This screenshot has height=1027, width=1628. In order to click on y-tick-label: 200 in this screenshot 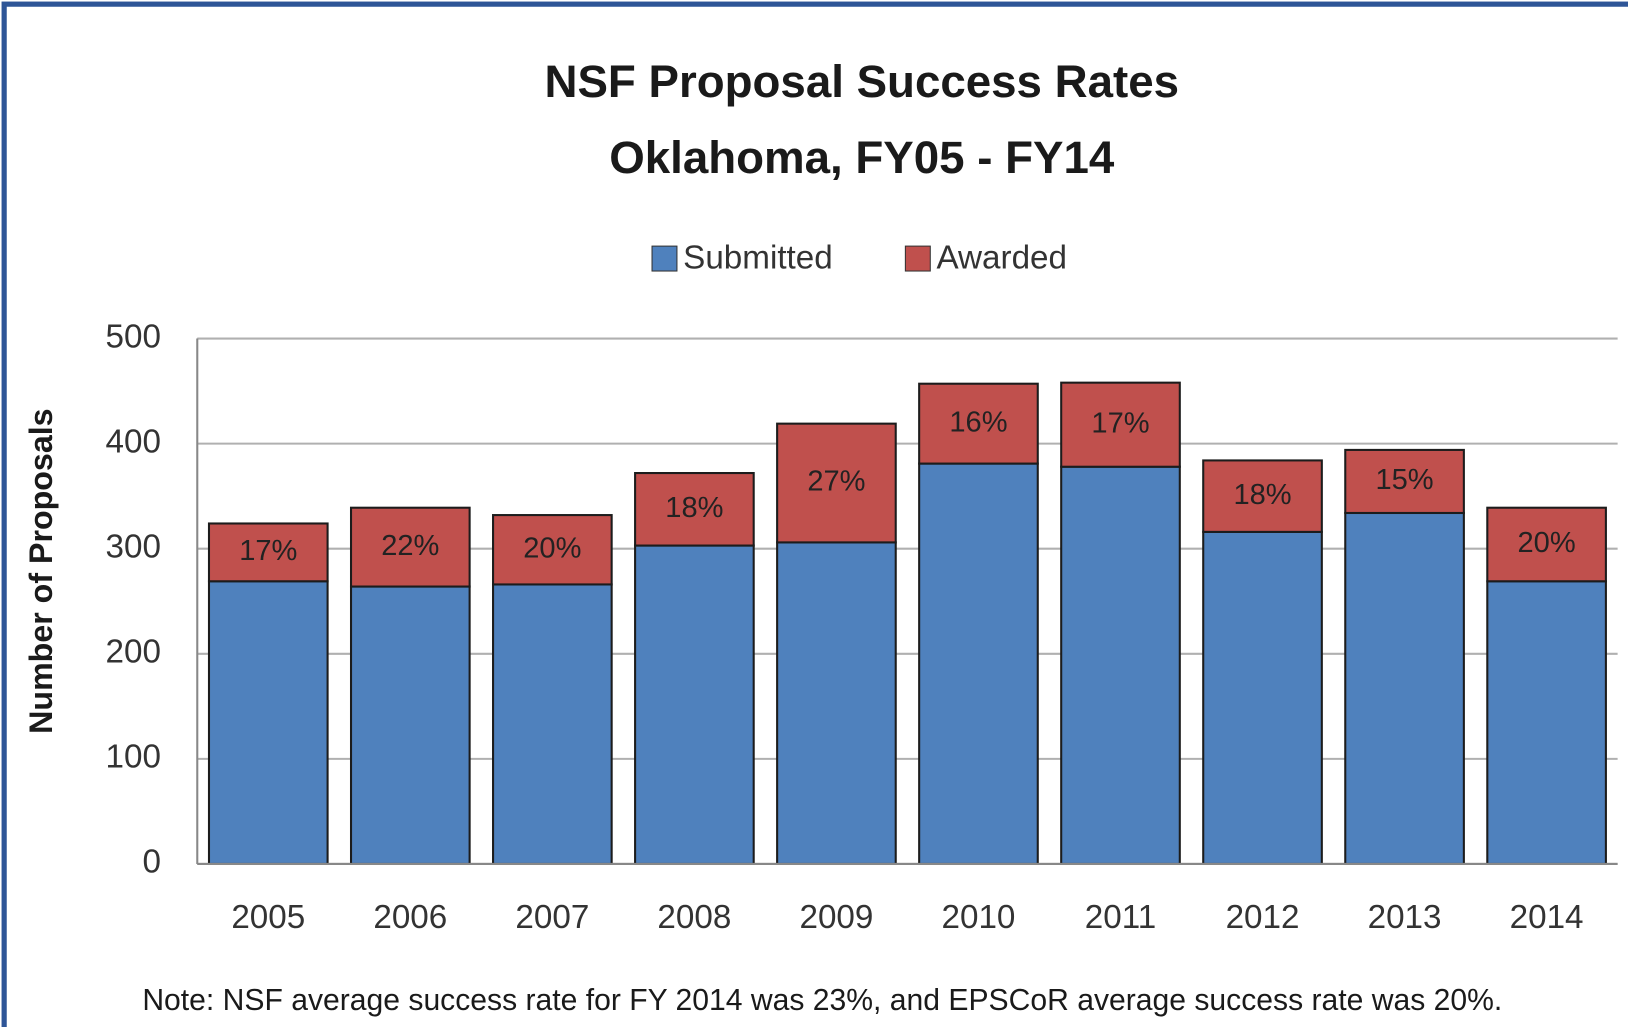, I will do `click(132, 652)`.